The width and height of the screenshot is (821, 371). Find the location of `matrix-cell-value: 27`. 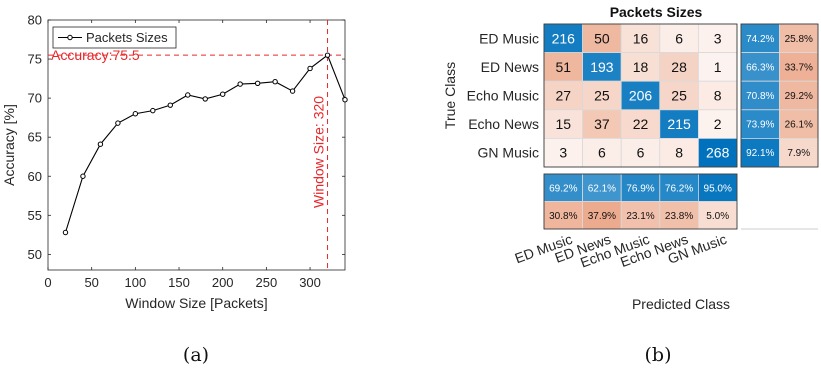

matrix-cell-value: 27 is located at coordinates (564, 96).